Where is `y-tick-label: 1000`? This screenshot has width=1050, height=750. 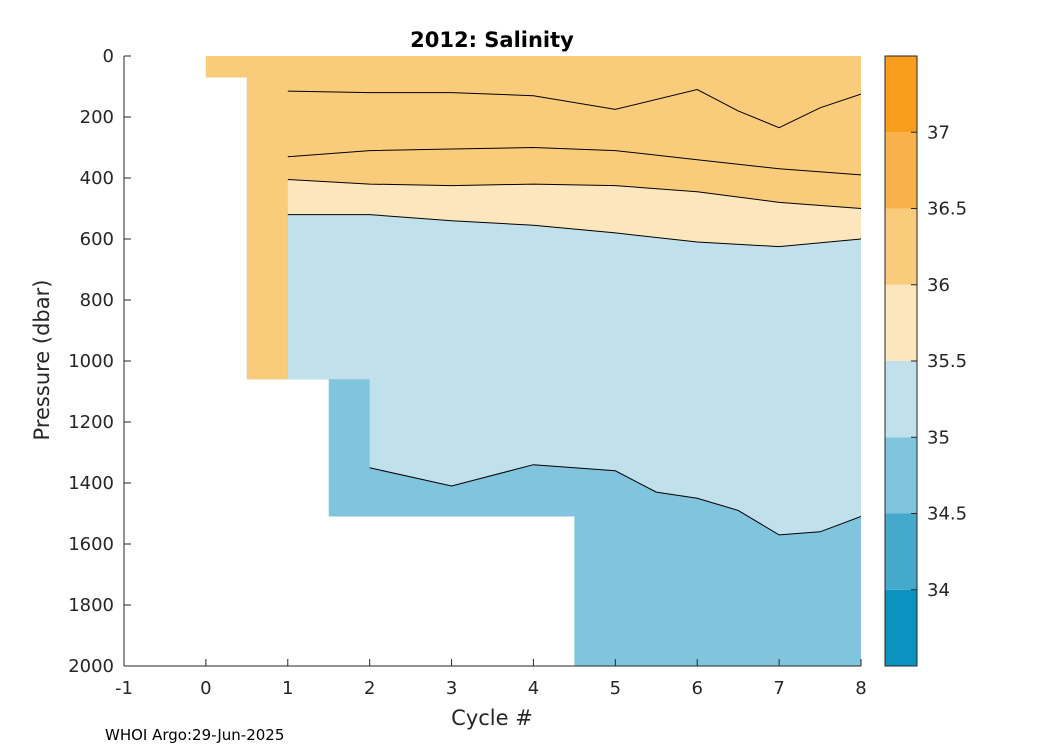
y-tick-label: 1000 is located at coordinates (91, 361).